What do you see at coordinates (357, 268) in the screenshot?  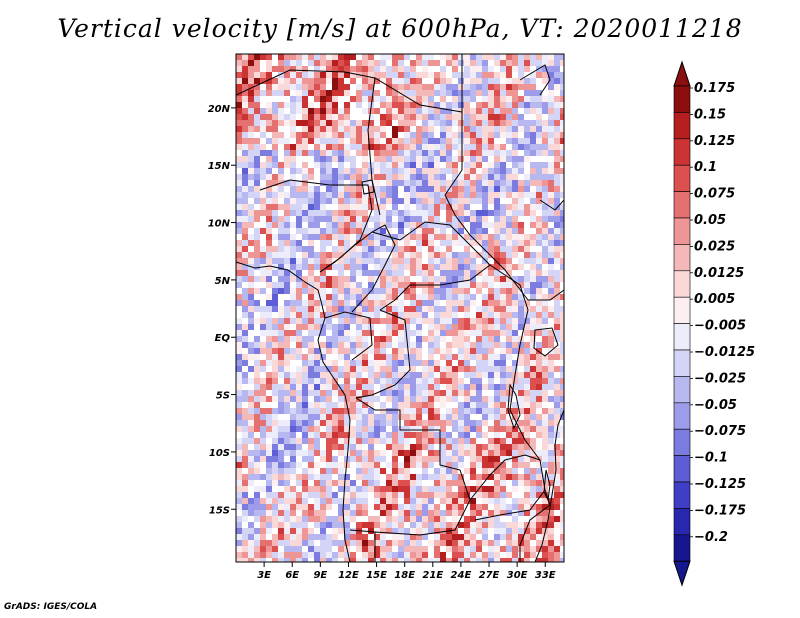 I see `border-cameroon` at bounding box center [357, 268].